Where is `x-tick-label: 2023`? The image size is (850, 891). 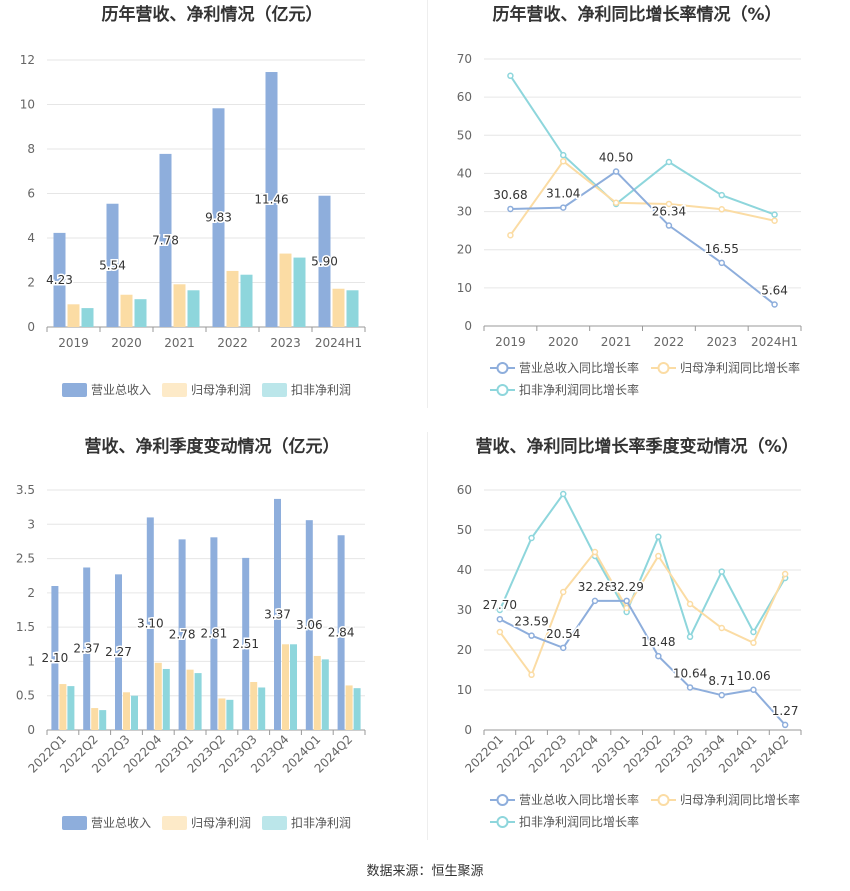
x-tick-label: 2023 is located at coordinates (285, 343).